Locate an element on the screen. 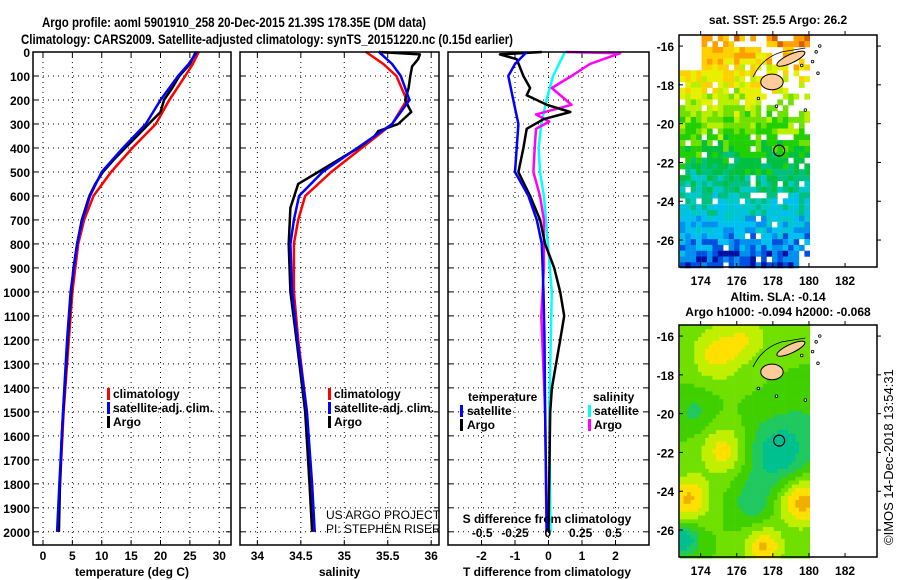 The image size is (900, 580). legend-heading-salinity: salinity is located at coordinates (614, 397).